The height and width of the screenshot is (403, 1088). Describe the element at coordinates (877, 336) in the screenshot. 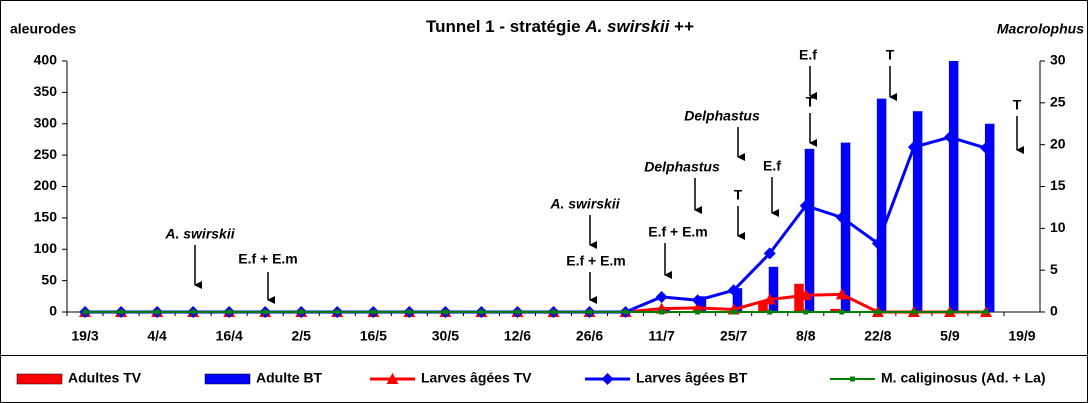

I see `x-tick-label: 22/8` at that location.